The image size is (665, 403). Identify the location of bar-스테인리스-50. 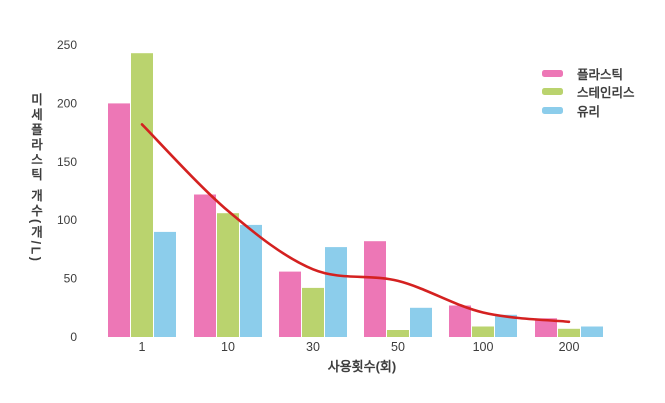
(398, 333).